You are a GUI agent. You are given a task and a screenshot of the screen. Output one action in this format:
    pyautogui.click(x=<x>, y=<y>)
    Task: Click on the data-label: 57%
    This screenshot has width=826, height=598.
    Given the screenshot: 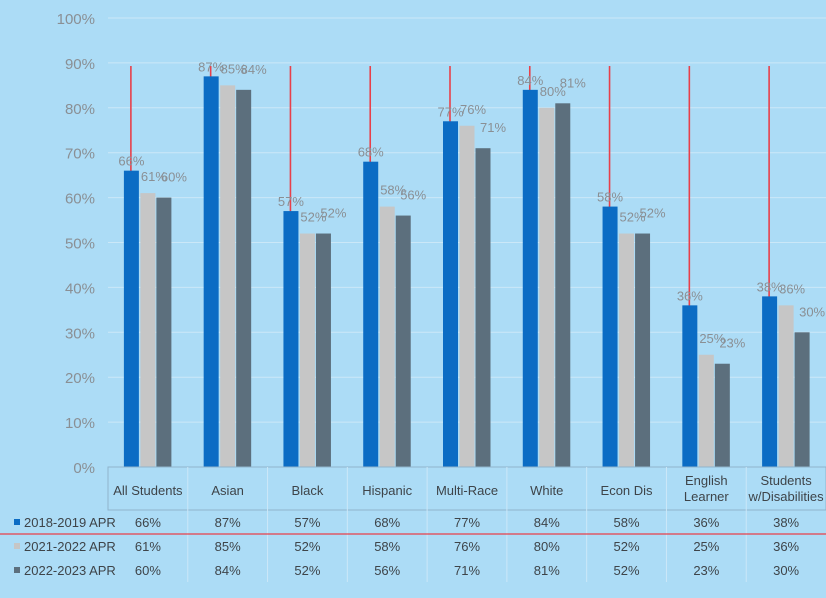 What is the action you would take?
    pyautogui.click(x=291, y=201)
    